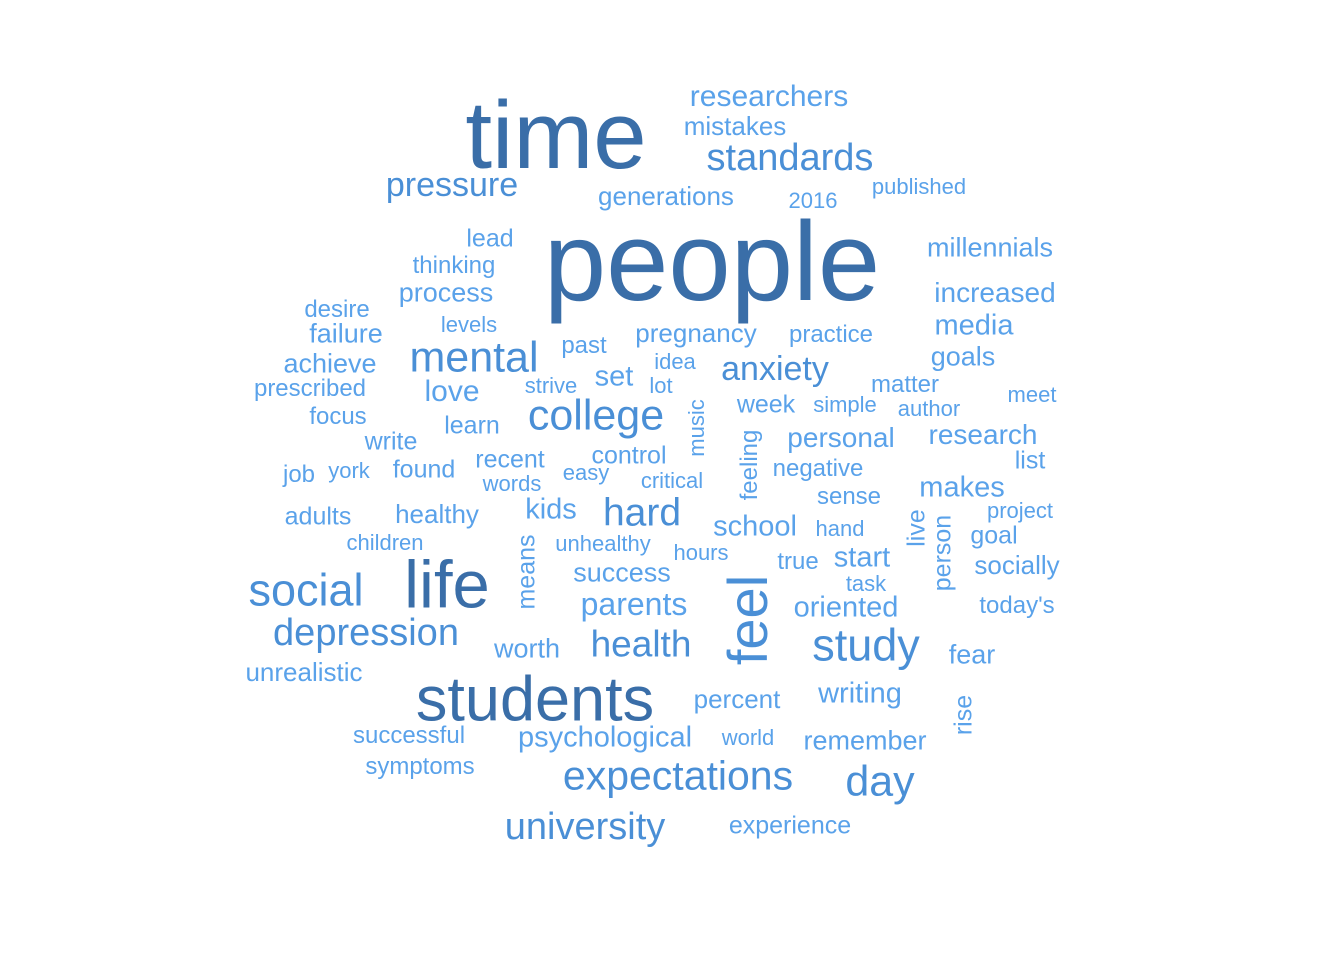  Describe the element at coordinates (585, 827) in the screenshot. I see `word-university: university` at that location.